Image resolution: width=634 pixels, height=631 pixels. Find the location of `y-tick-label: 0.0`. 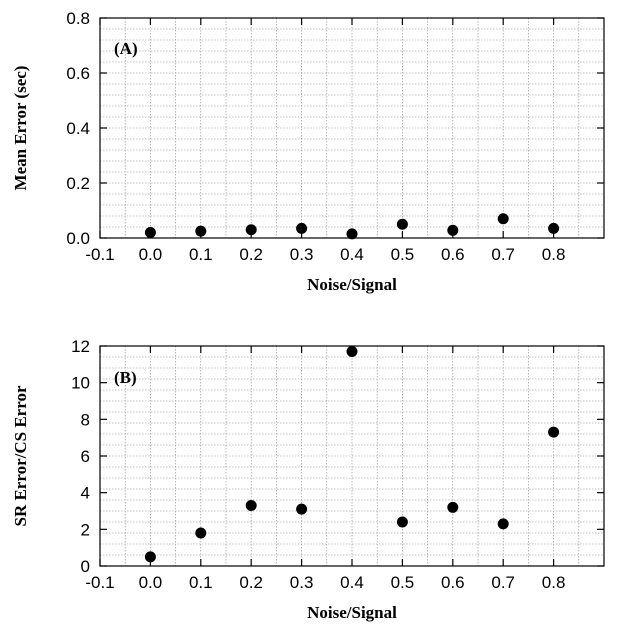

y-tick-label: 0.0 is located at coordinates (78, 238).